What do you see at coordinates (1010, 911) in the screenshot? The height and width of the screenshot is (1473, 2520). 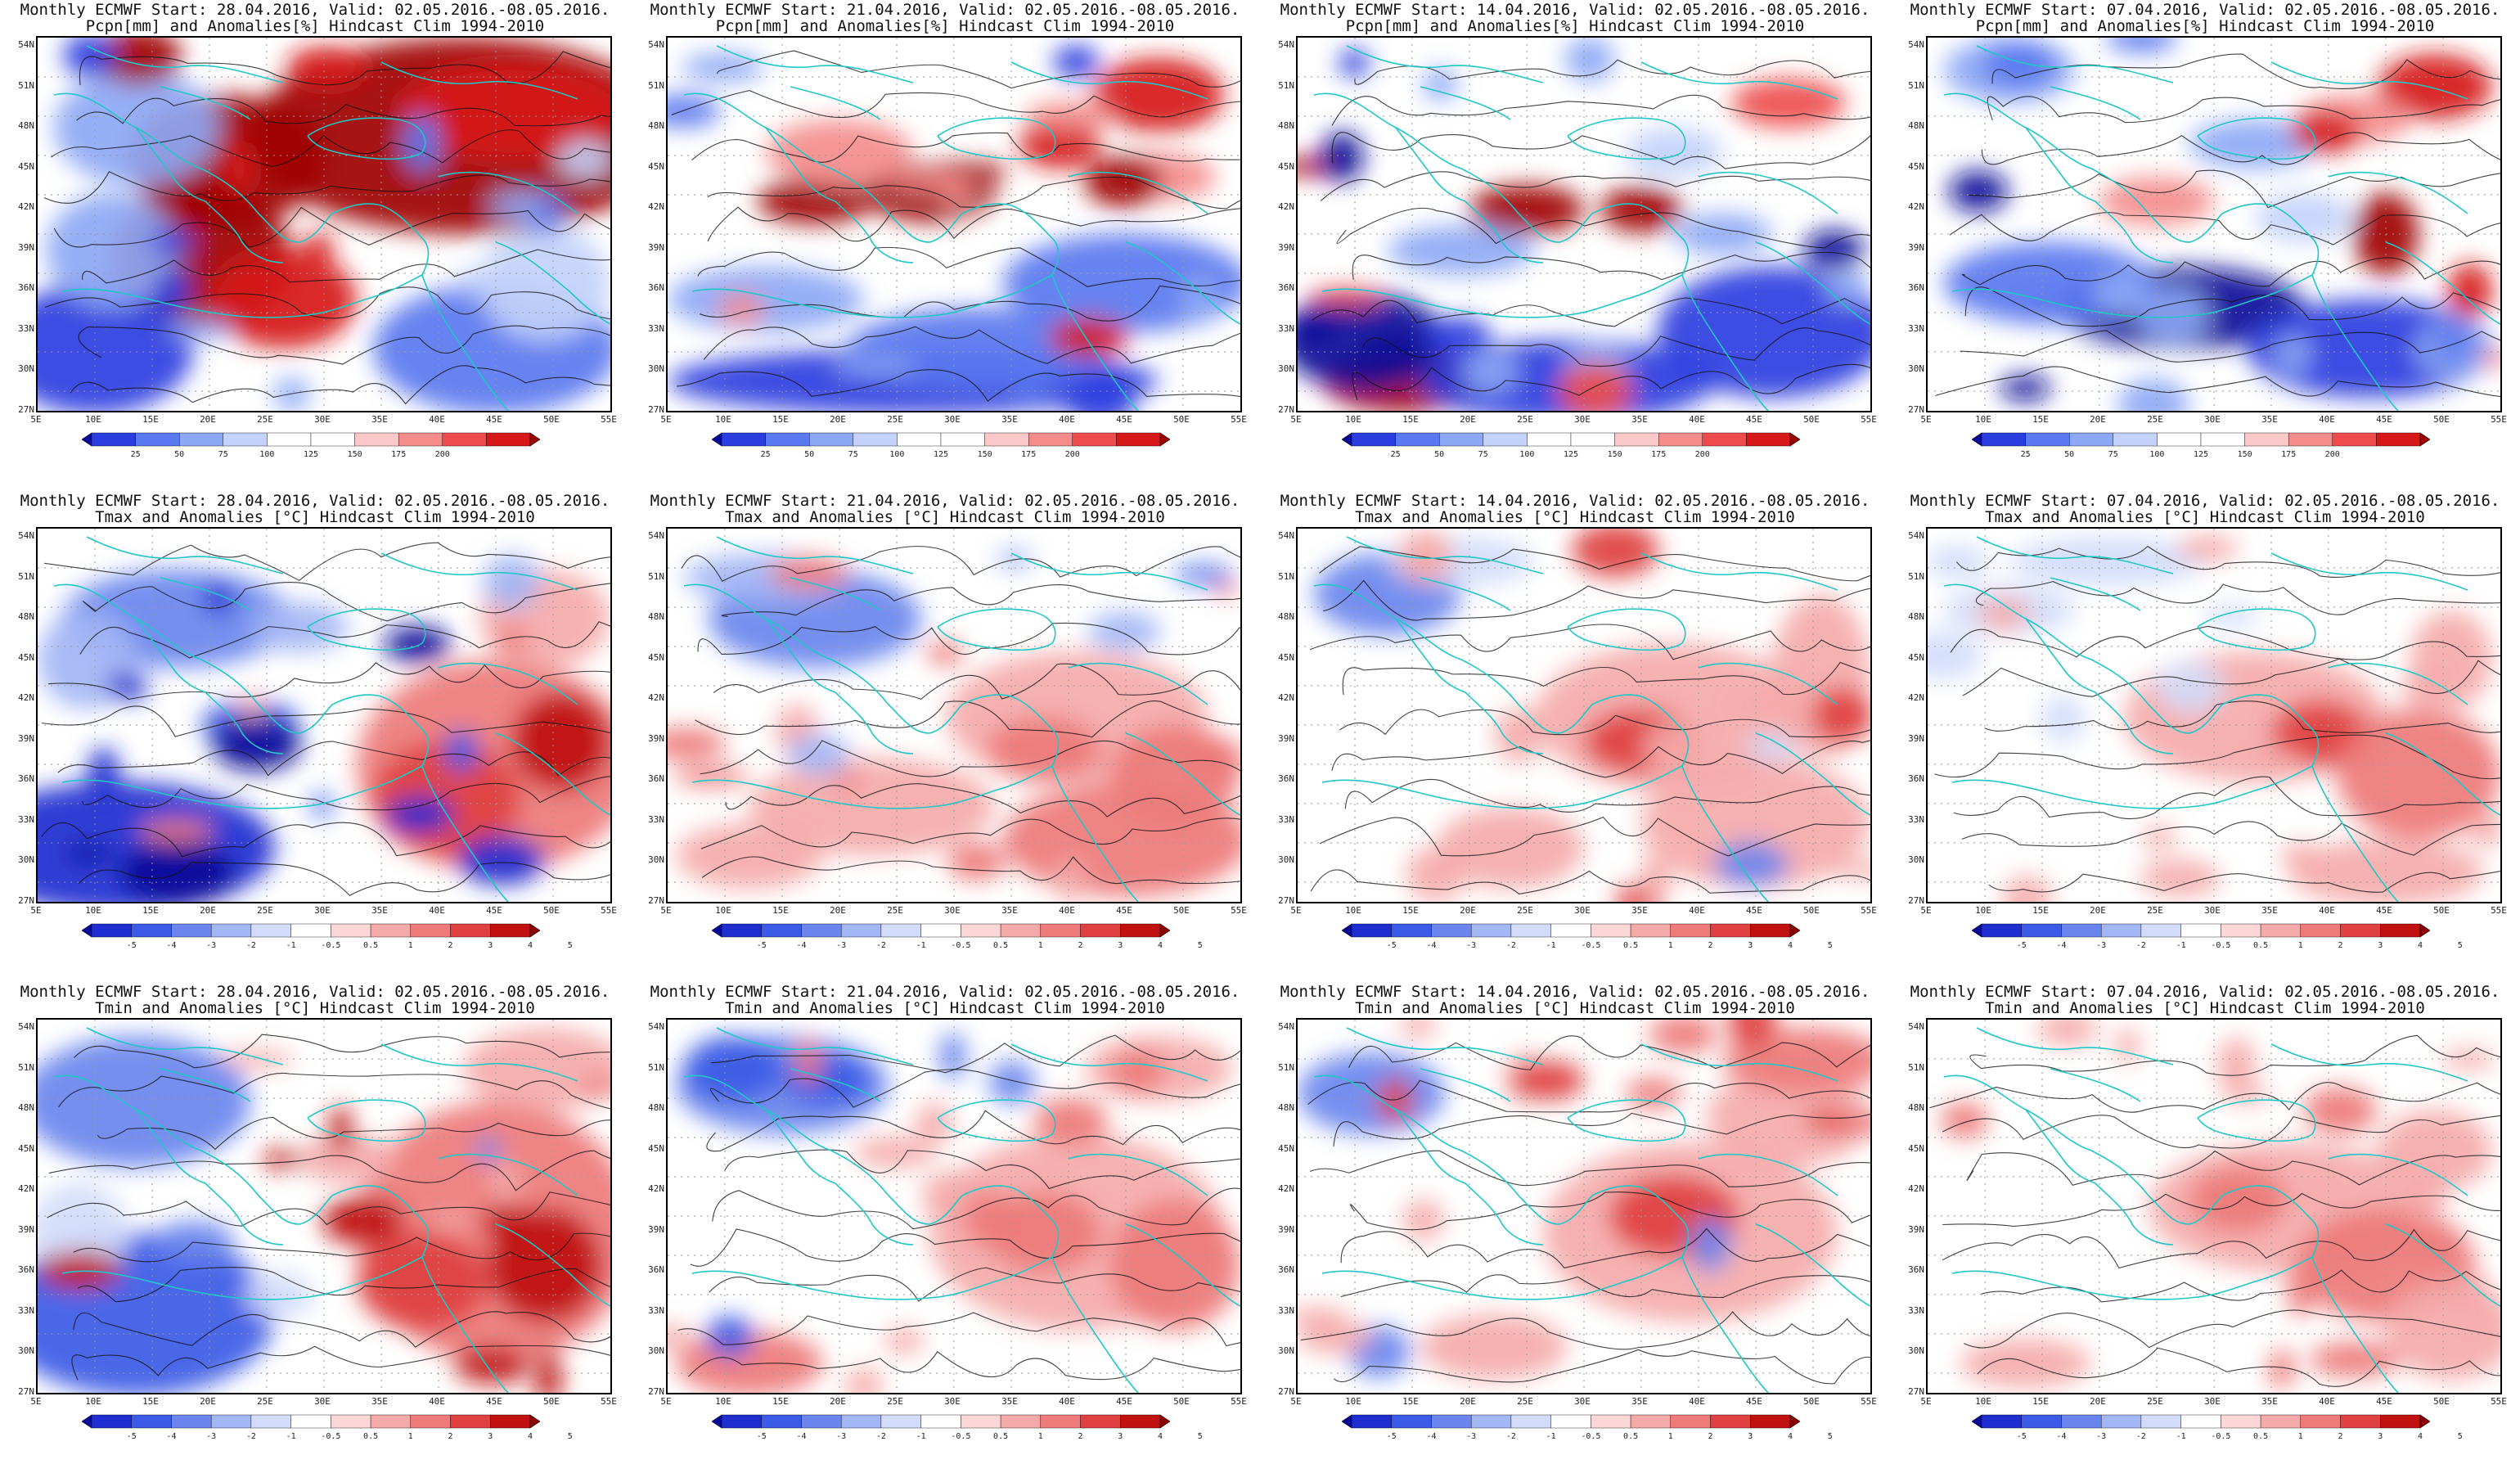 I see `longitude-label: 35E` at bounding box center [1010, 911].